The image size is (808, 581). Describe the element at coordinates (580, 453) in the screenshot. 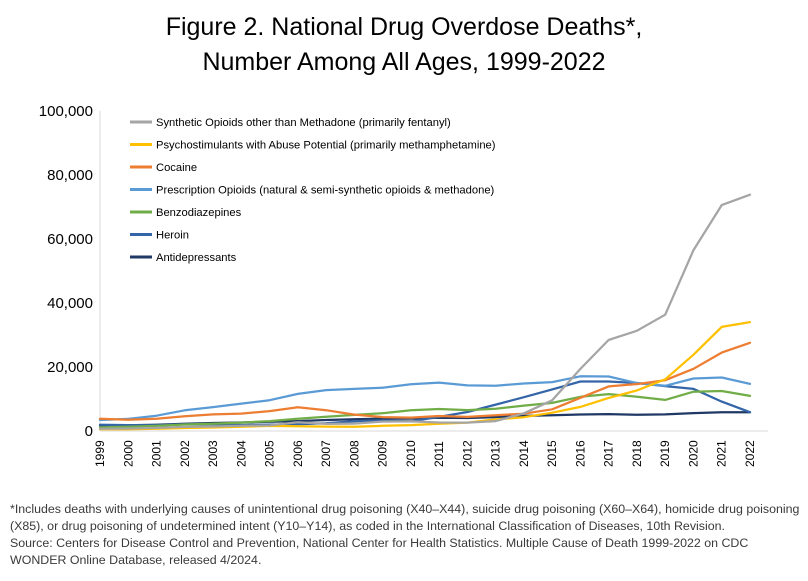

I see `x-axis-tick-label: 2016` at that location.